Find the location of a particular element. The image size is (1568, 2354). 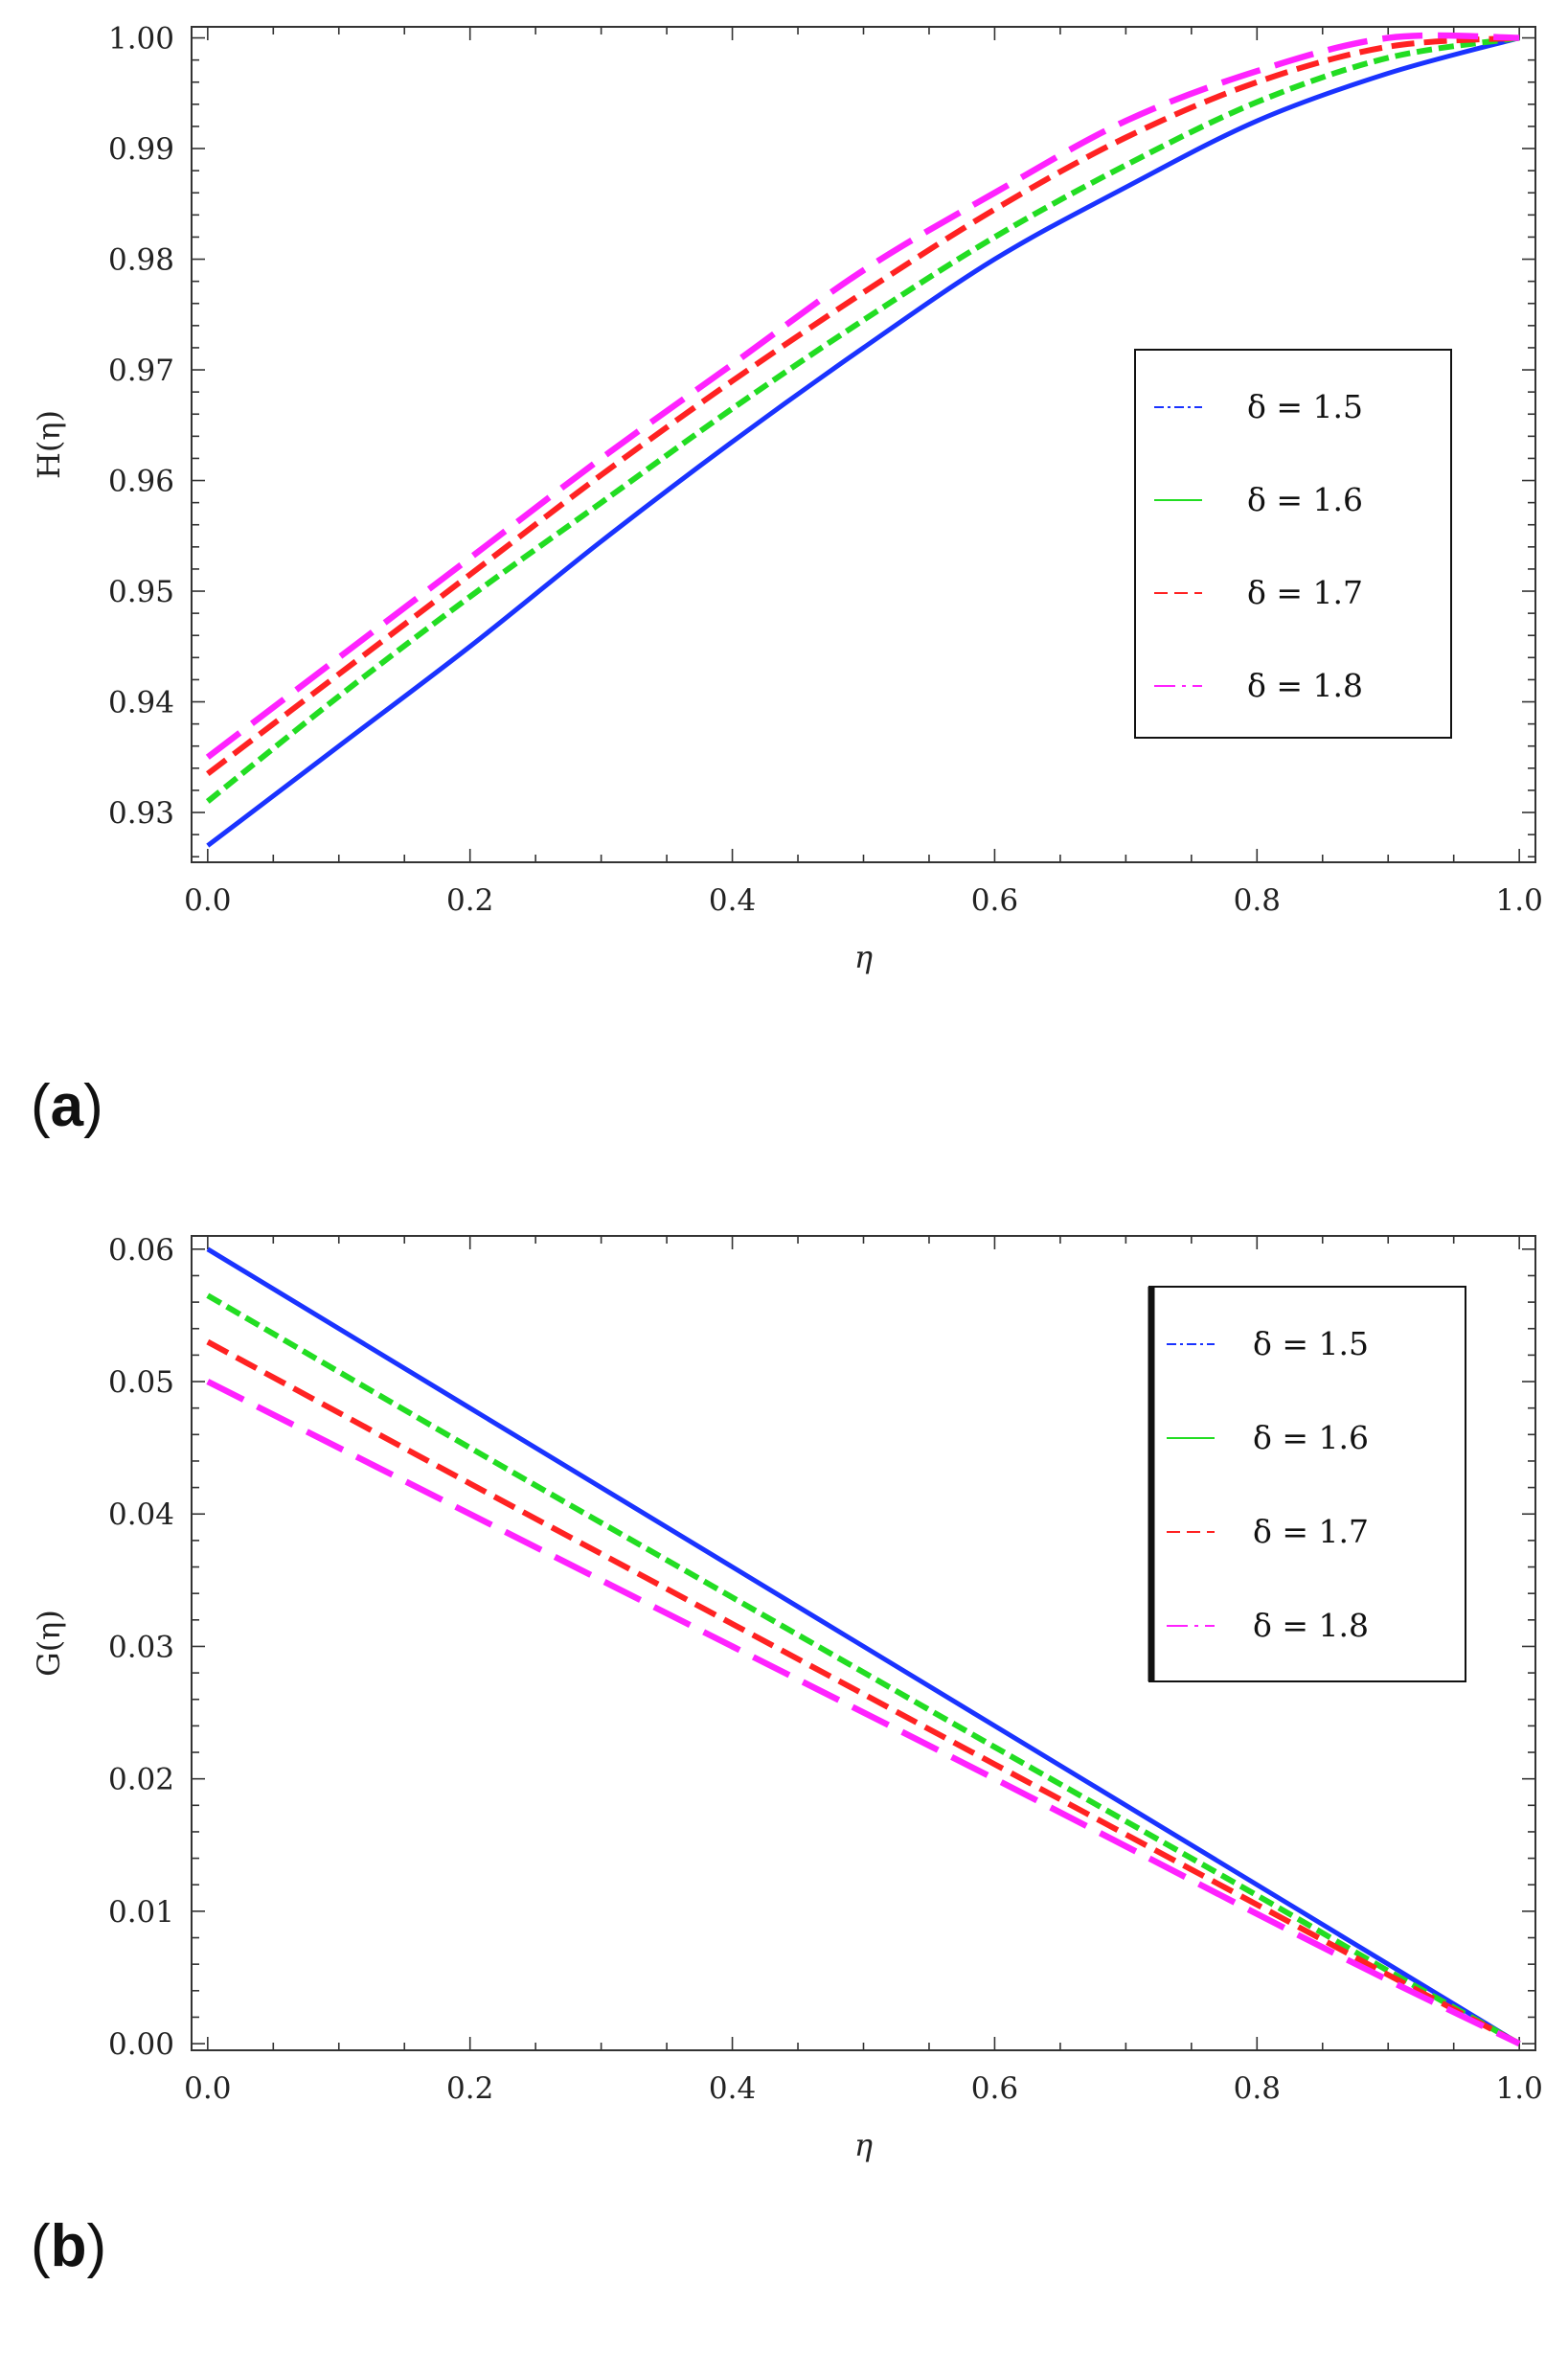

y-tick-label: 0.96 is located at coordinates (141, 482).